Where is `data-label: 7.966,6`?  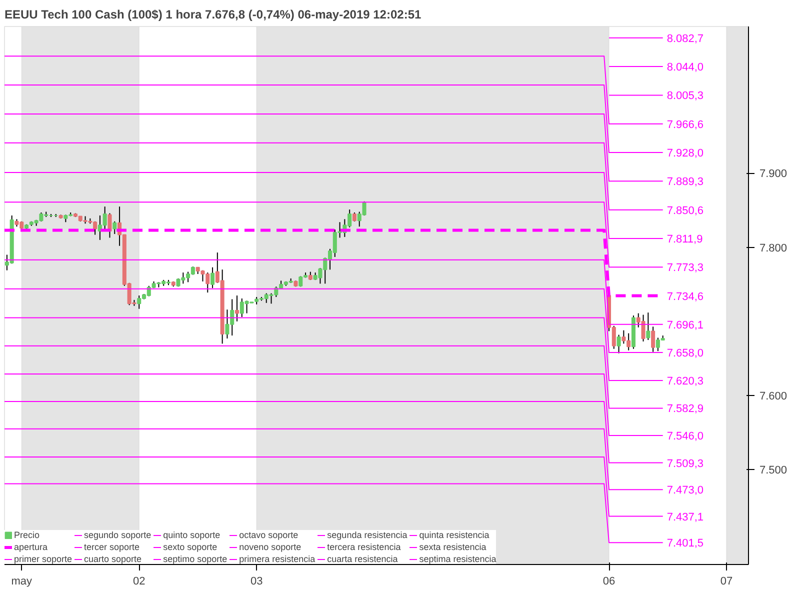
data-label: 7.966,6 is located at coordinates (685, 124).